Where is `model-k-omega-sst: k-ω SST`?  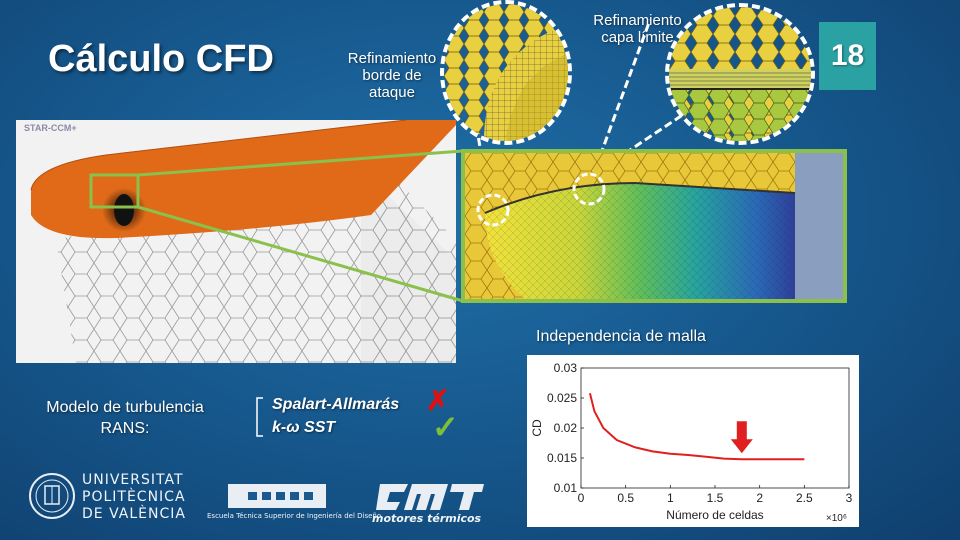
model-k-omega-sst: k-ω SST is located at coordinates (304, 427).